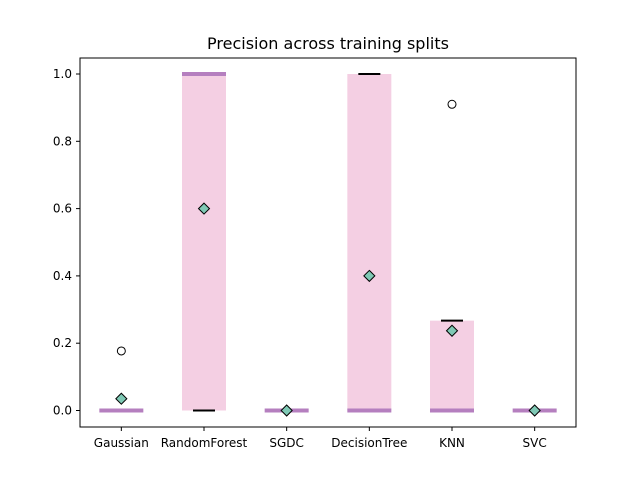 The image size is (640, 480). I want to click on box-knn, so click(452, 256).